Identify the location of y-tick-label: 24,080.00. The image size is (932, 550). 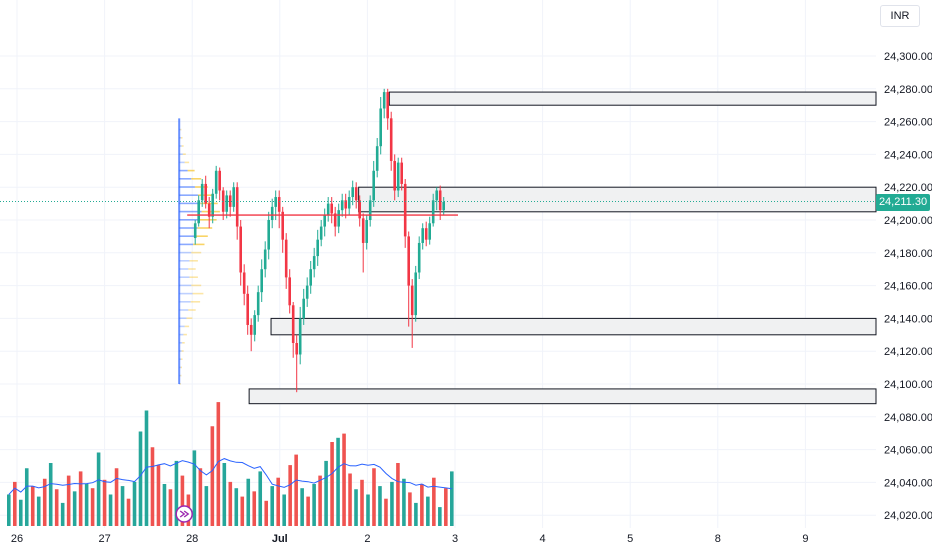
(908, 418).